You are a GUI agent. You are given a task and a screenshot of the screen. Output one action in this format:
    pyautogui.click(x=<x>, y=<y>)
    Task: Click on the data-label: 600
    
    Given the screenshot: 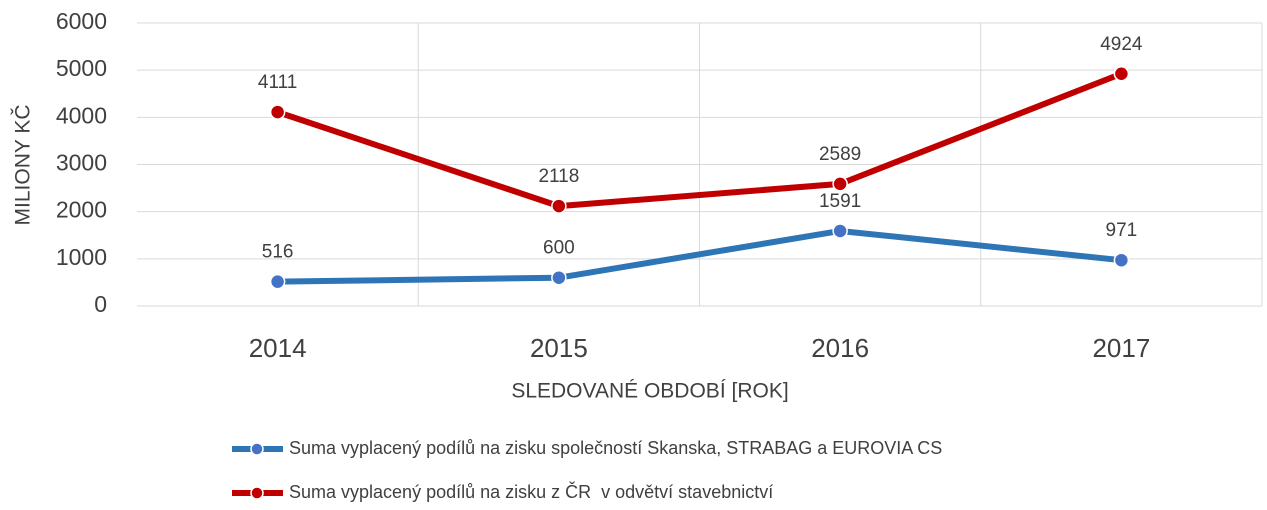 What is the action you would take?
    pyautogui.click(x=559, y=248)
    